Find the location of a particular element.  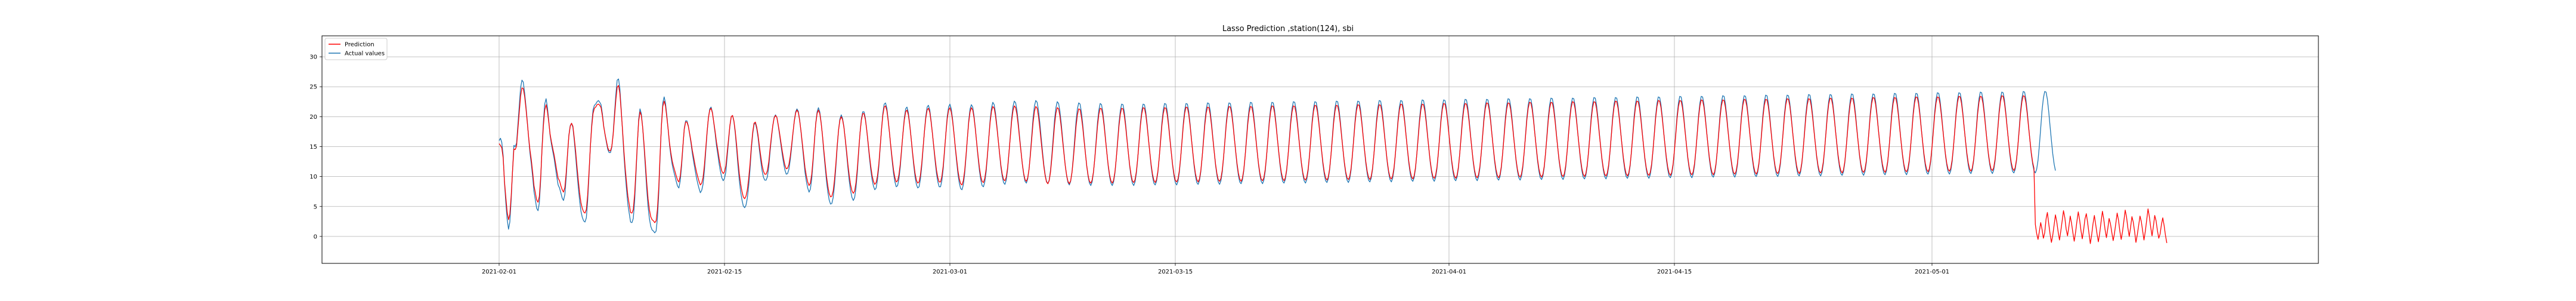

y-axis: 0 5 10 15 20 25 30 is located at coordinates (316, 147).